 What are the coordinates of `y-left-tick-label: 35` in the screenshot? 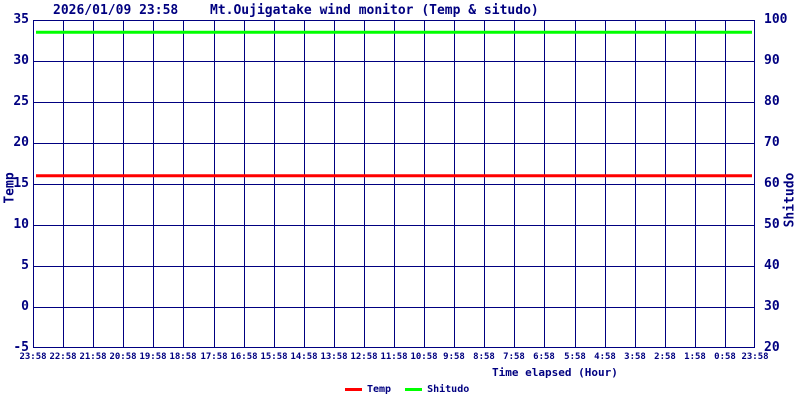 It's located at (21, 19).